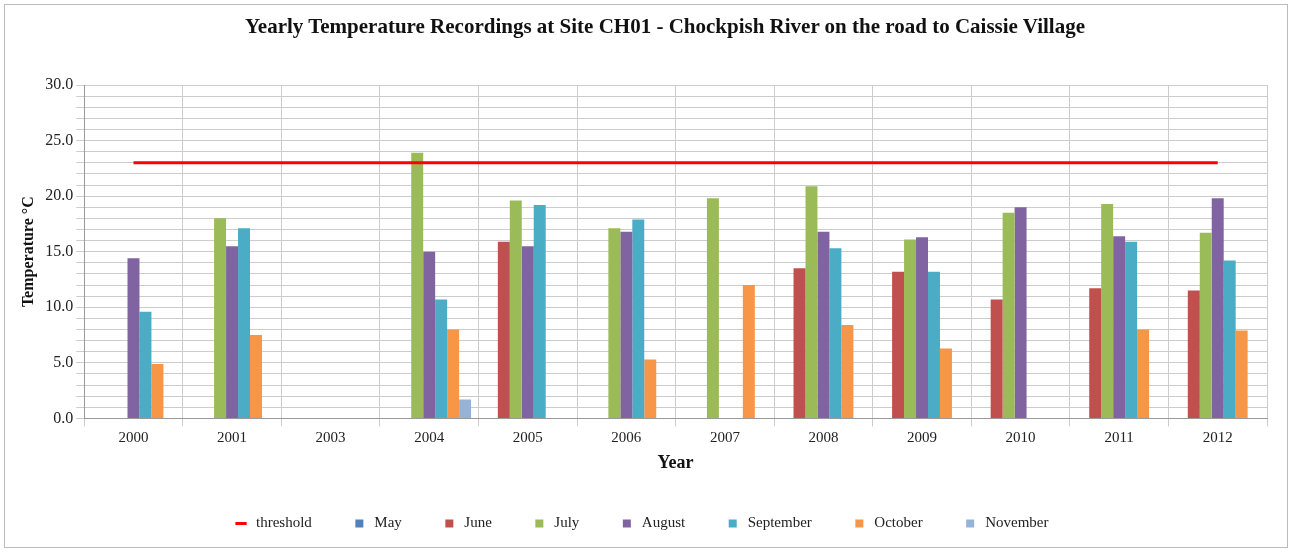 Image resolution: width=1292 pixels, height=552 pixels. Describe the element at coordinates (59, 250) in the screenshot. I see `y-tick-label: 15.0` at that location.